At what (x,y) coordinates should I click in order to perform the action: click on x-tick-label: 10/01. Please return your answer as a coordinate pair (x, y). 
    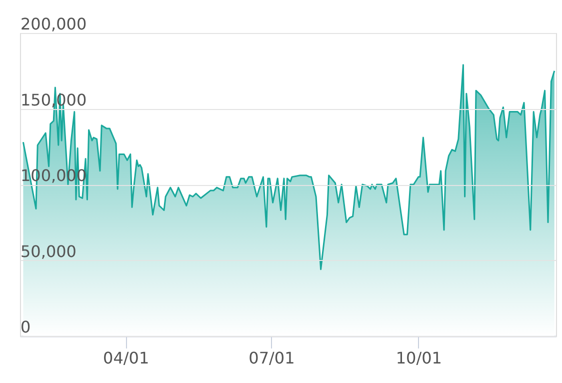
    Looking at the image, I should click on (419, 358).